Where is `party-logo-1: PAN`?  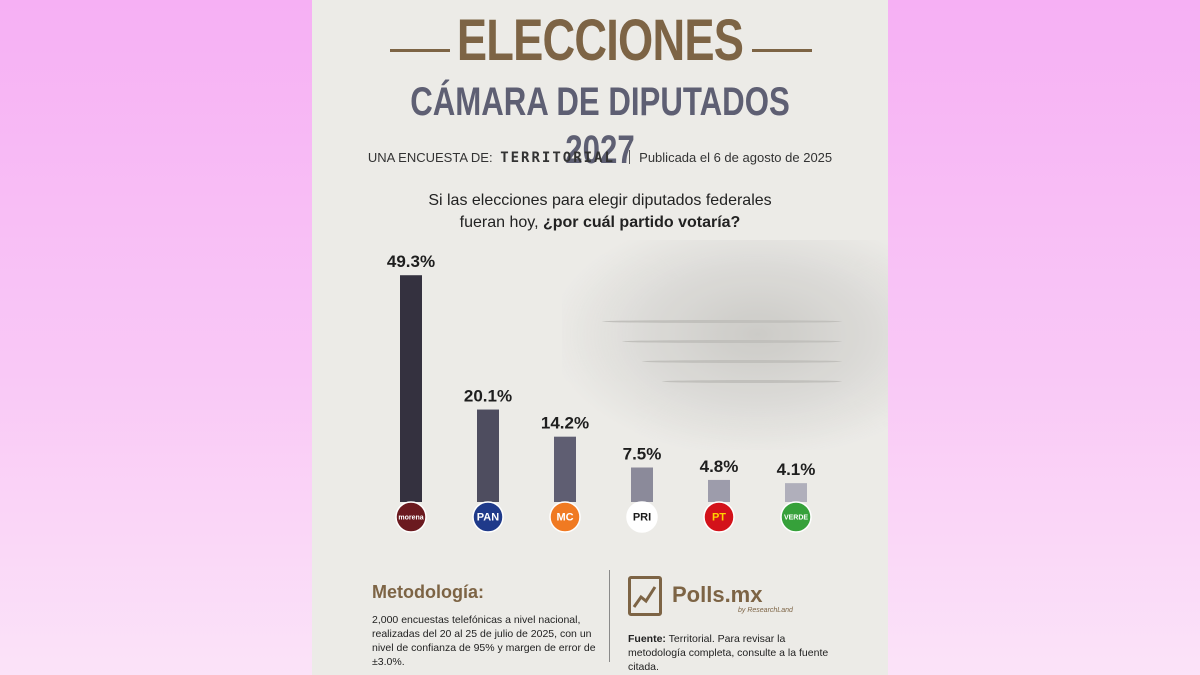 party-logo-1: PAN is located at coordinates (488, 517).